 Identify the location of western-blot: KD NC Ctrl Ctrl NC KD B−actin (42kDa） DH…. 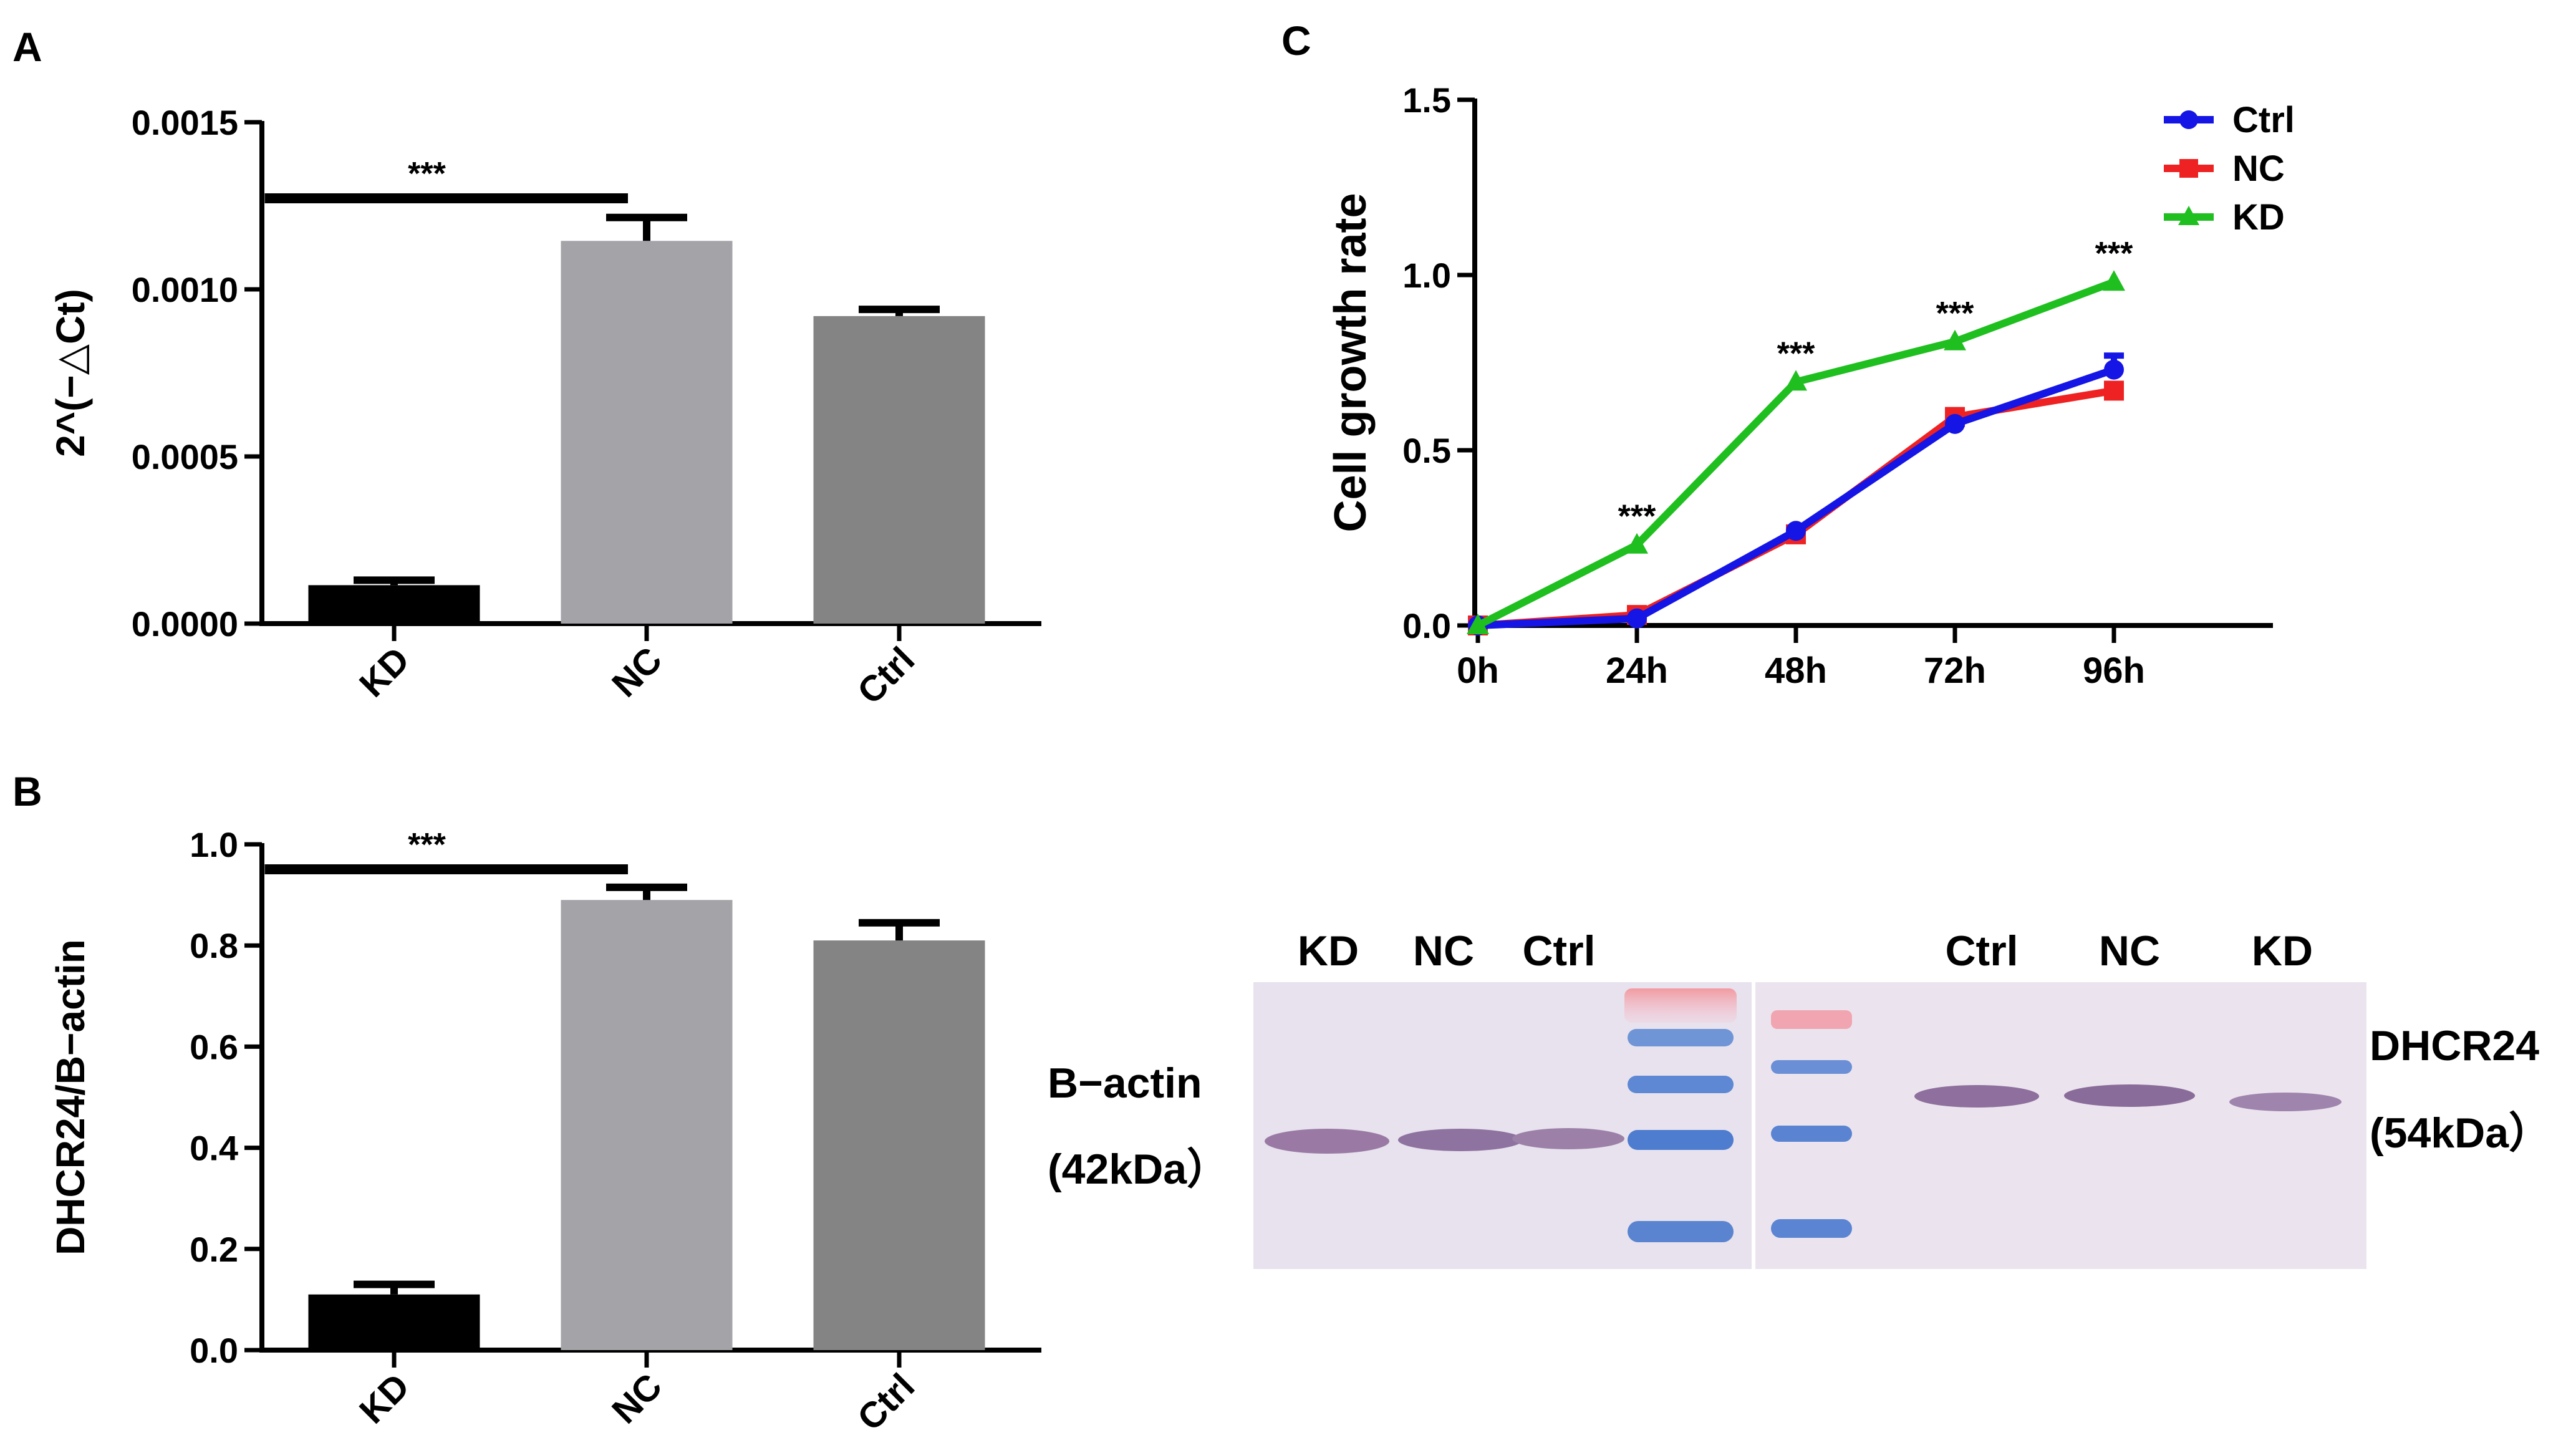
(1799, 1098).